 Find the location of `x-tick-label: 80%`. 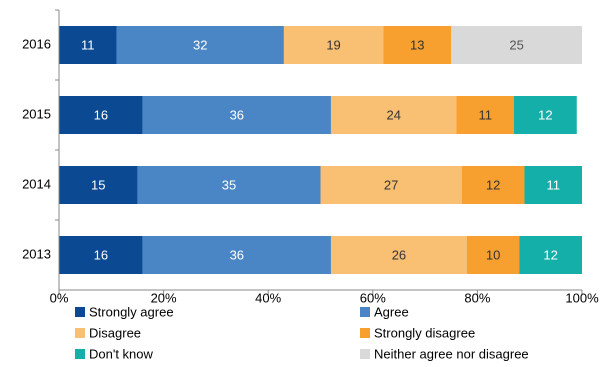

x-tick-label: 80% is located at coordinates (477, 297).